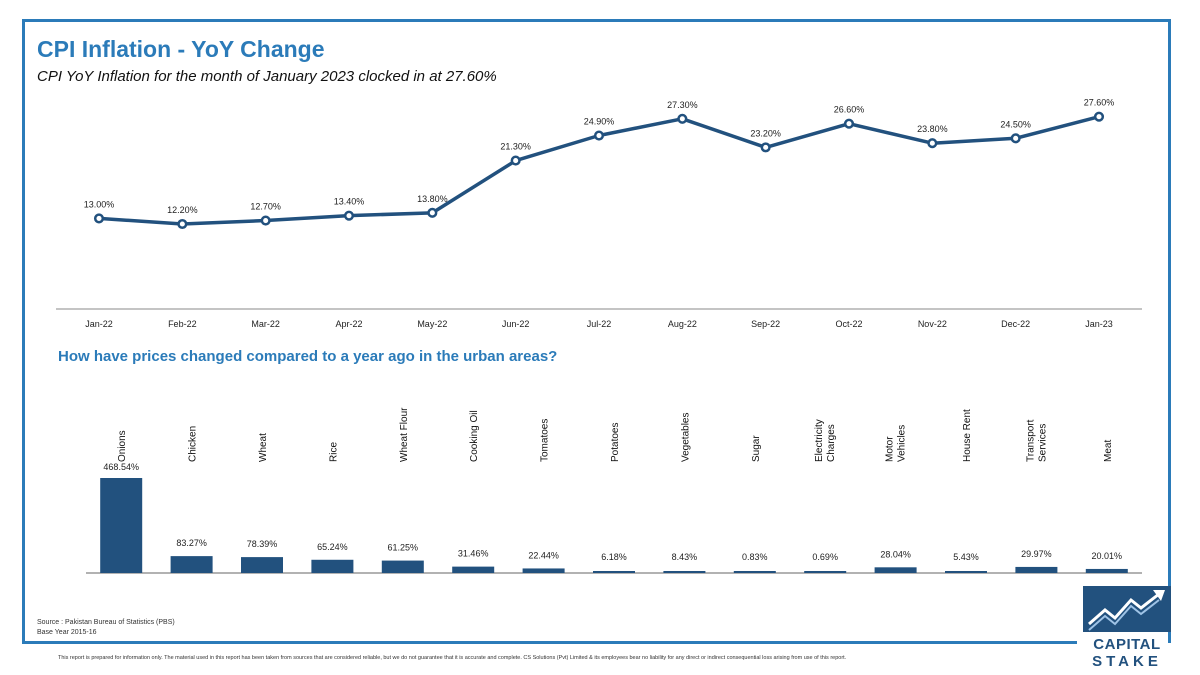  Describe the element at coordinates (1015, 124) in the screenshot. I see `data-label: 24.50%` at that location.